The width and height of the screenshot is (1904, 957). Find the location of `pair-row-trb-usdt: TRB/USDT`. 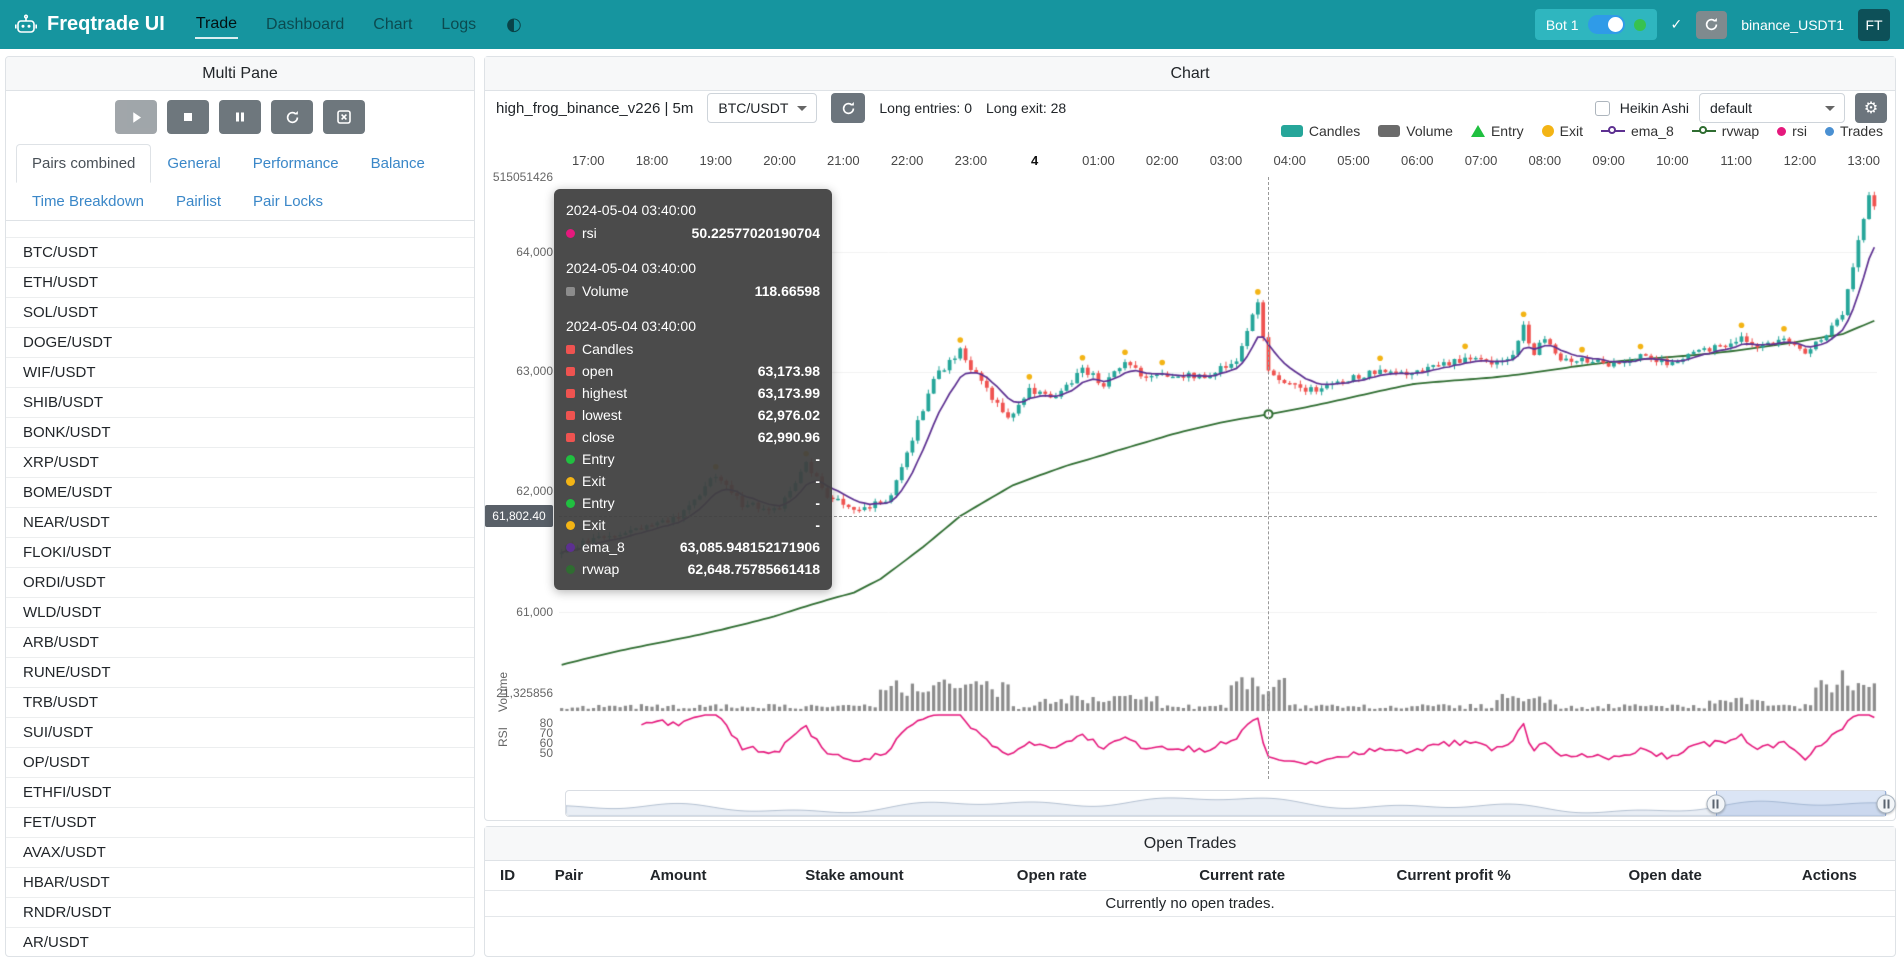

pair-row-trb-usdt: TRB/USDT is located at coordinates (240, 703).